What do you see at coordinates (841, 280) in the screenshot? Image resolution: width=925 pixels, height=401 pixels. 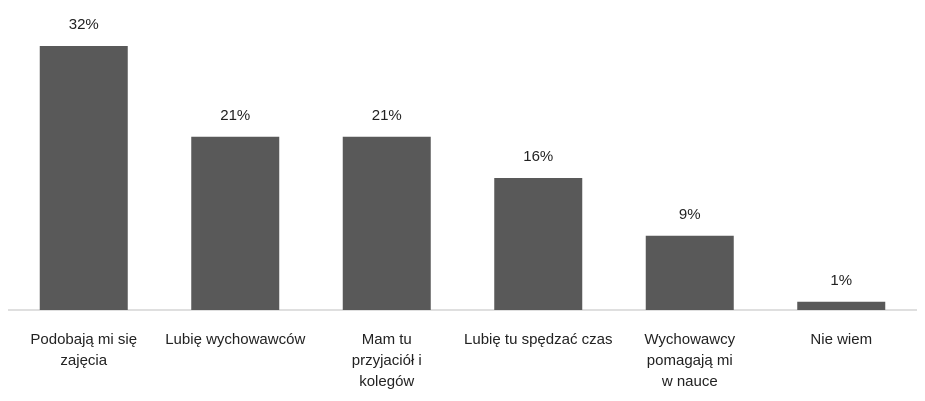 I see `value-label: 1%` at bounding box center [841, 280].